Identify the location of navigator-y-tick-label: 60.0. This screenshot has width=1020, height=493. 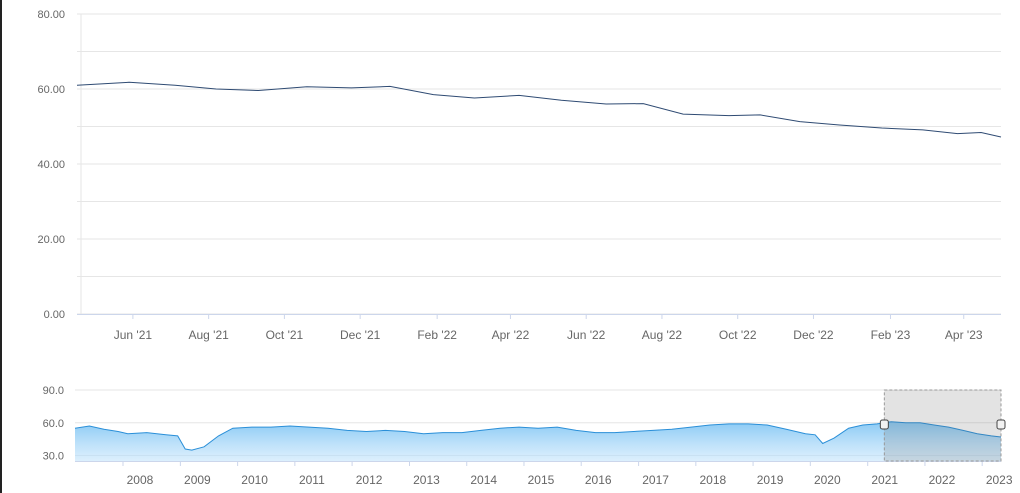
(53, 424).